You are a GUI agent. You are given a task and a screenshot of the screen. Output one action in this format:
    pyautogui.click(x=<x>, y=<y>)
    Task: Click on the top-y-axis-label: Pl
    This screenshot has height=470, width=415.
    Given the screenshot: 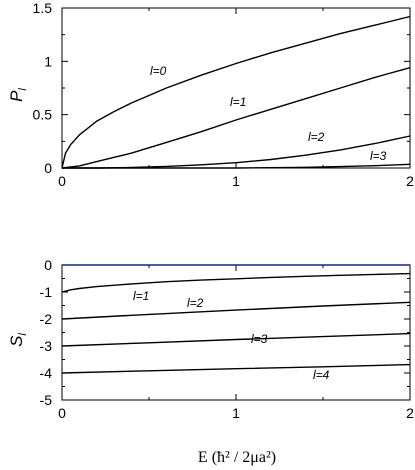 What is the action you would take?
    pyautogui.click(x=18, y=95)
    